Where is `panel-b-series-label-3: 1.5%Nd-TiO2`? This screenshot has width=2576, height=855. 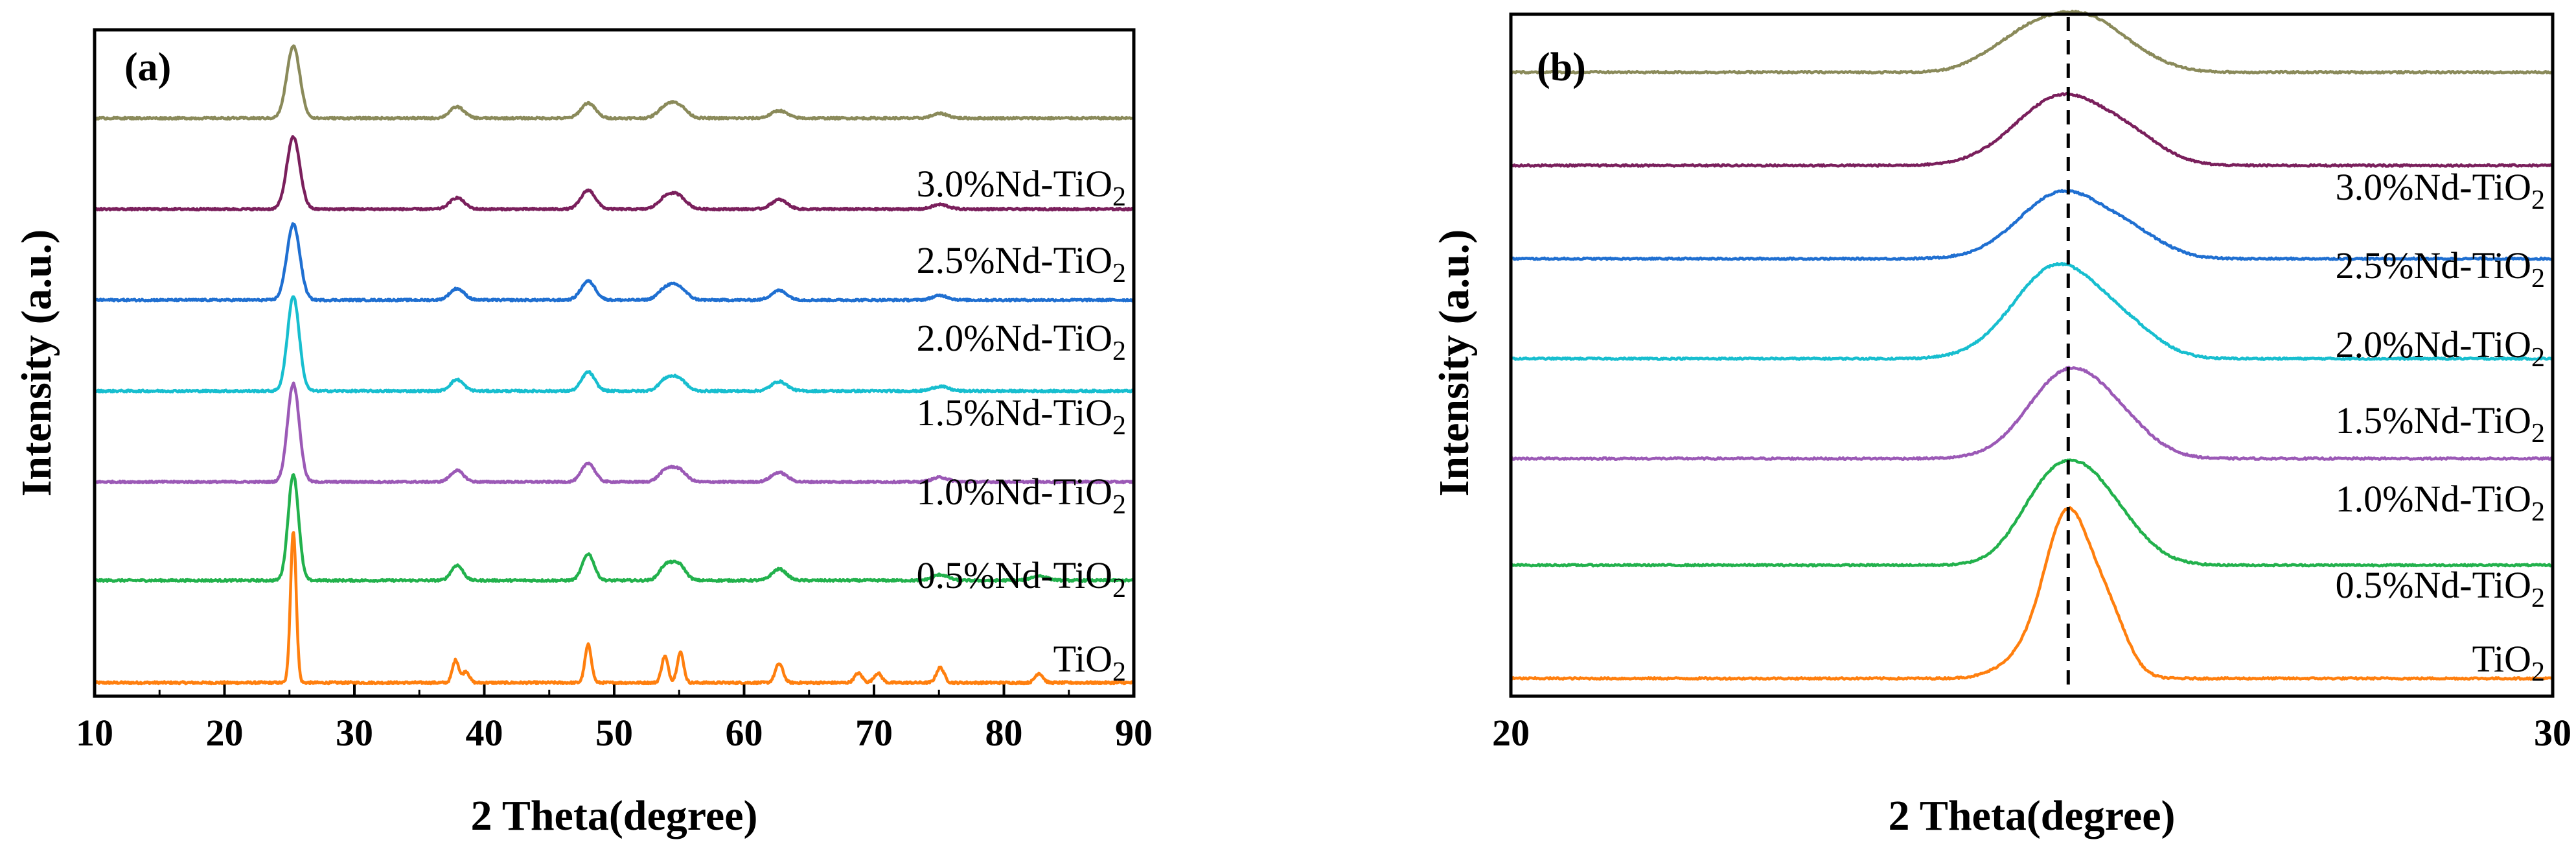 panel-b-series-label-3: 1.5%Nd-TiO2 is located at coordinates (2440, 424).